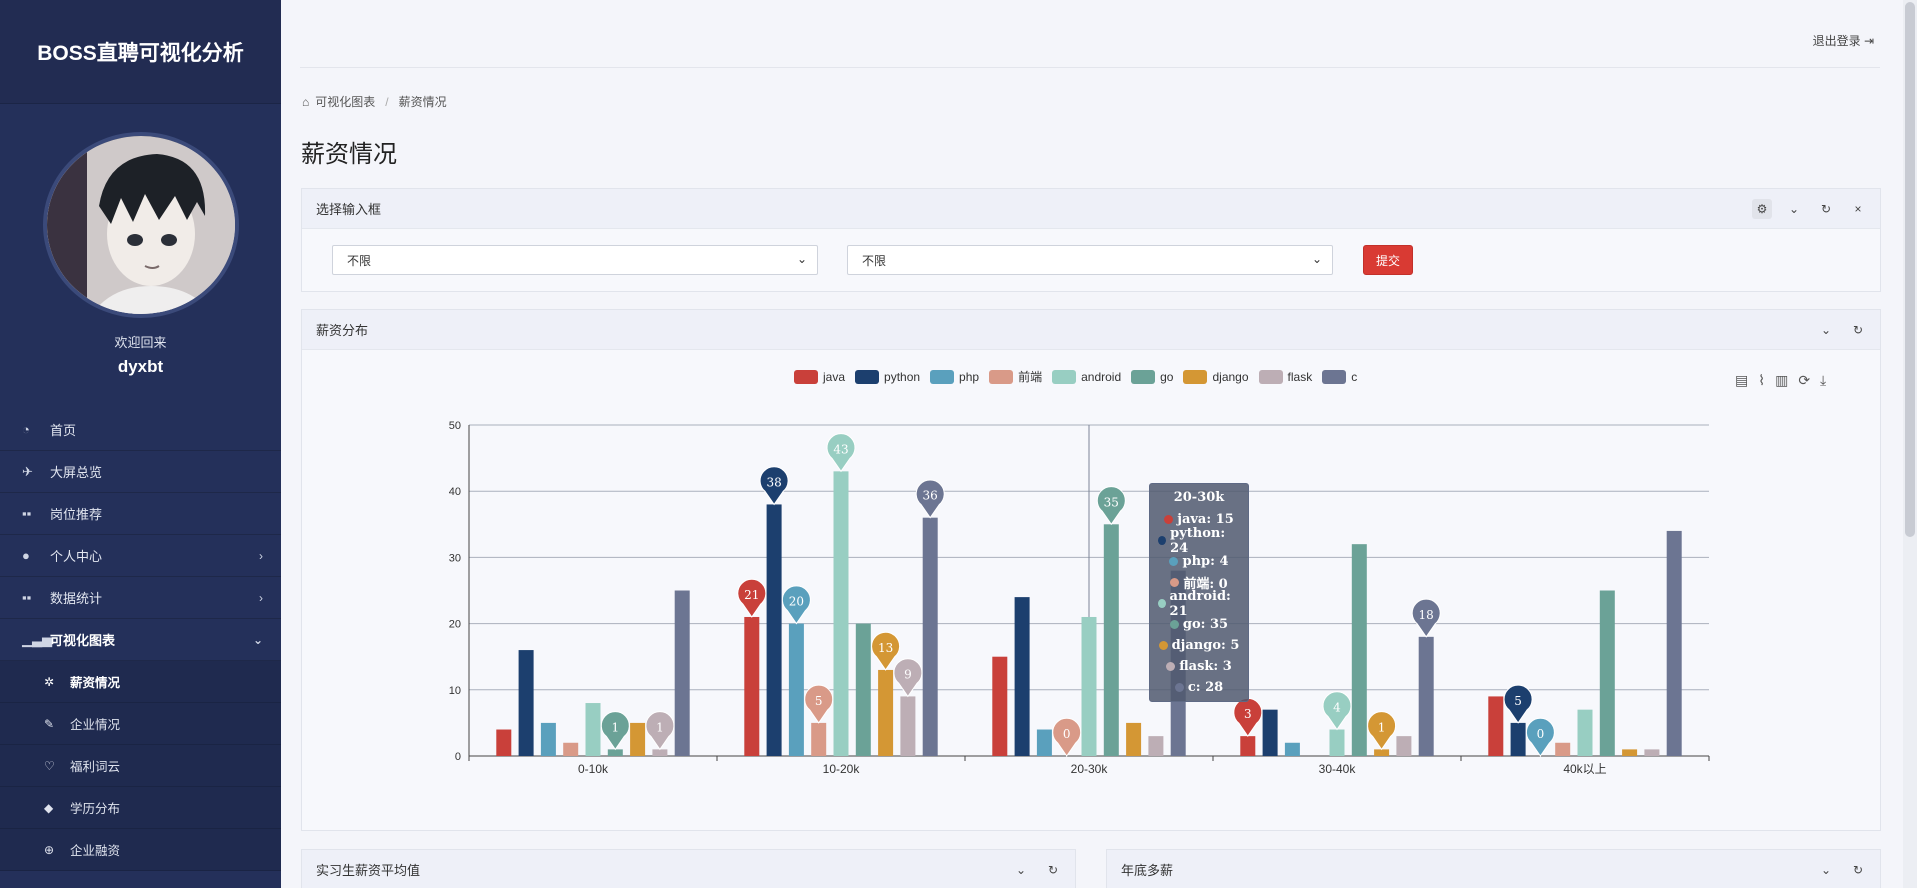  Describe the element at coordinates (1493, 869) in the screenshot. I see `year-end-bonus-panel-header: 年底多薪 ⌄ ↻` at that location.